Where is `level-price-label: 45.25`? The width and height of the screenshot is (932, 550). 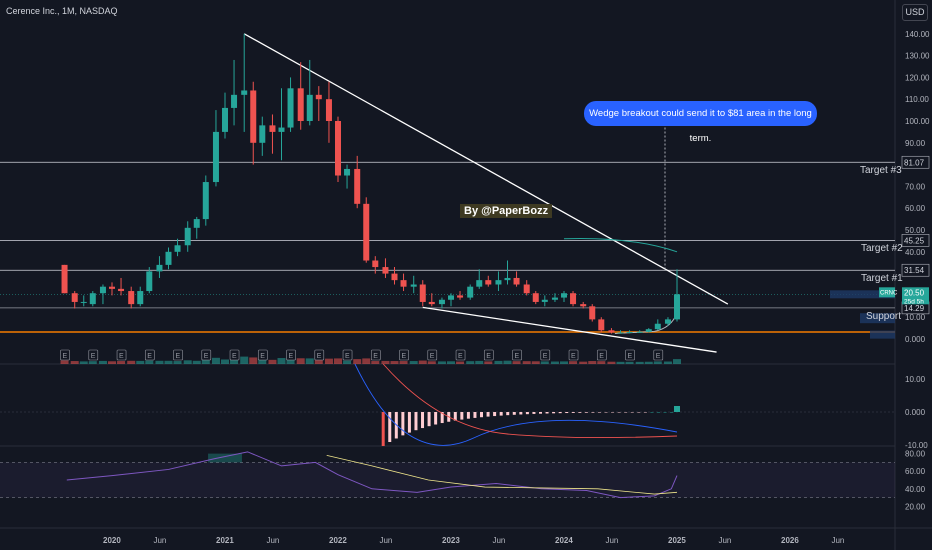 level-price-label: 45.25 is located at coordinates (914, 240).